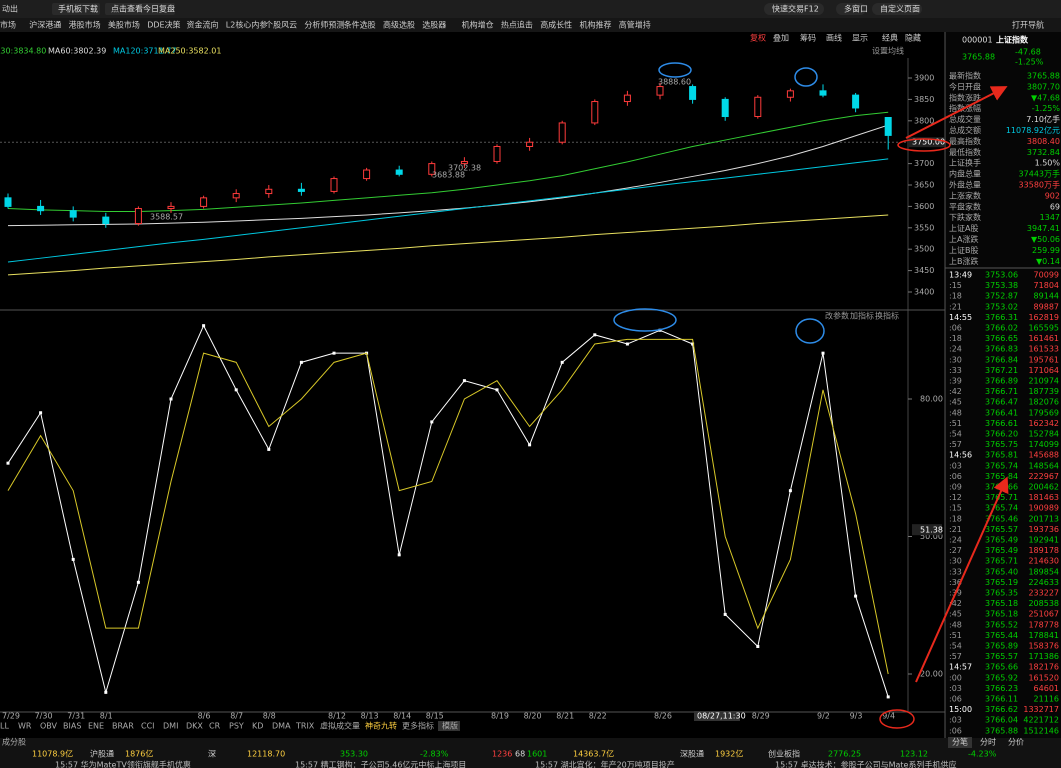 Image resolution: width=1061 pixels, height=768 pixels. What do you see at coordinates (1043, 119) in the screenshot?
I see `stat-value: 7.10亿手` at bounding box center [1043, 119].